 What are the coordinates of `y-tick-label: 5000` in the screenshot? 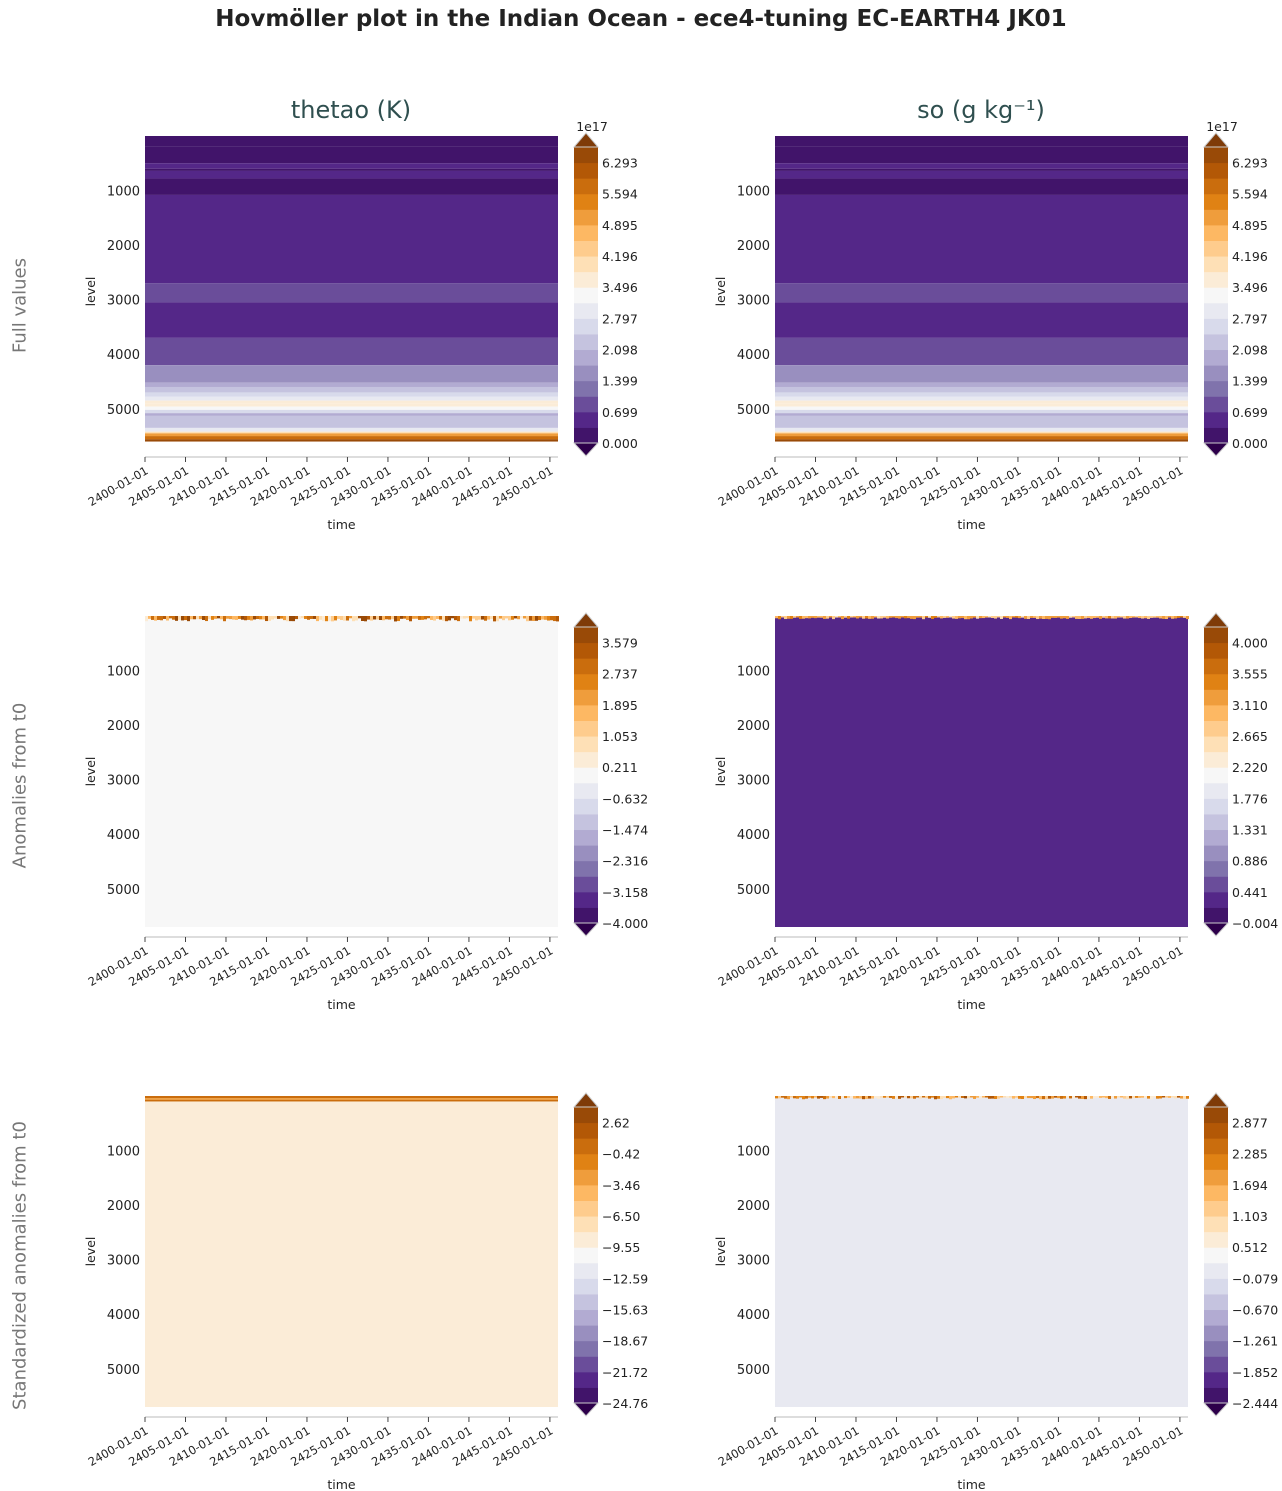 It's located at (123, 890).